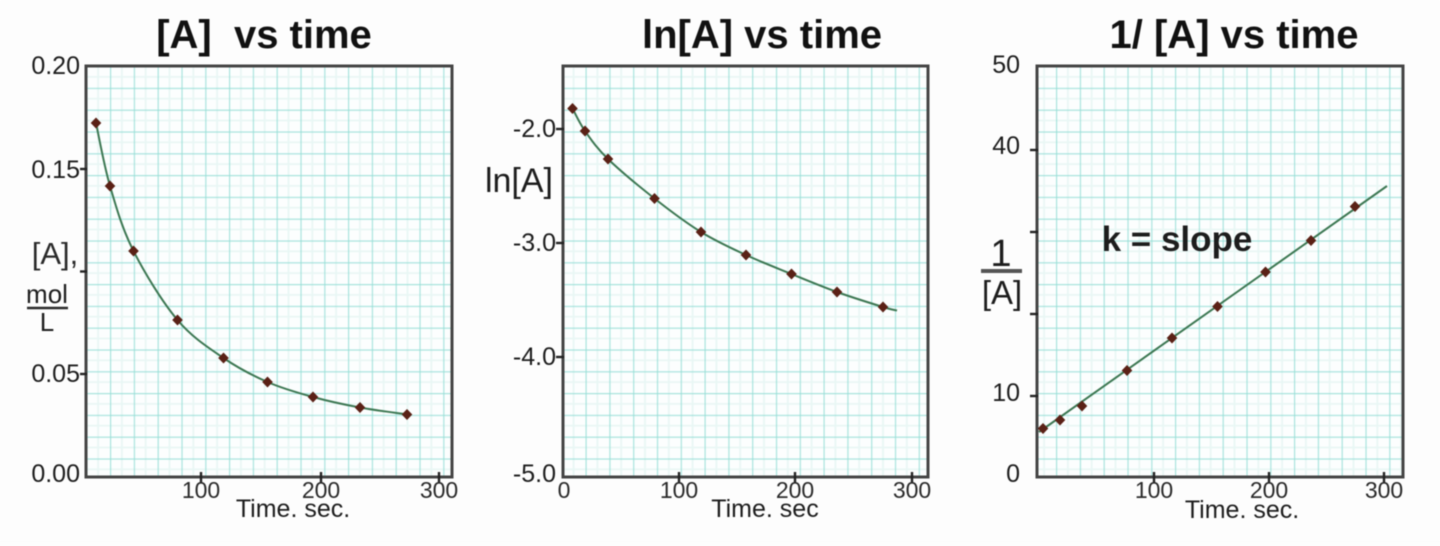  I want to click on svg-text: 0.05, so click(55, 374).